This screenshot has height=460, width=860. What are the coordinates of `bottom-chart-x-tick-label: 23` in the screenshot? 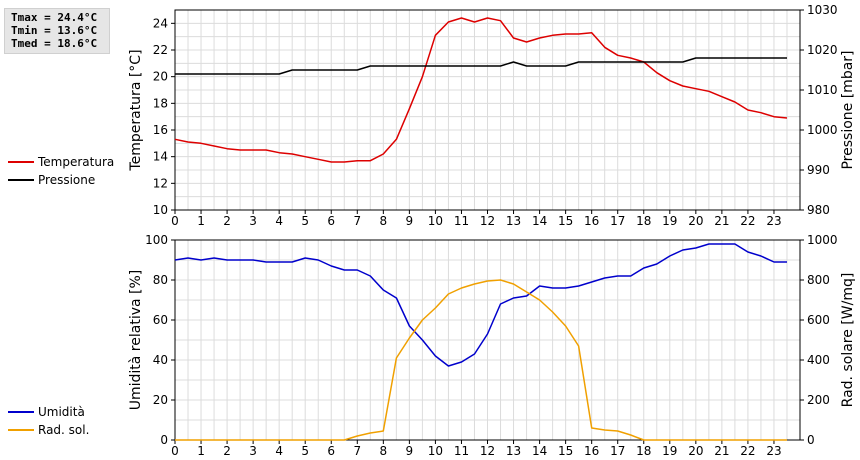 It's located at (773, 451).